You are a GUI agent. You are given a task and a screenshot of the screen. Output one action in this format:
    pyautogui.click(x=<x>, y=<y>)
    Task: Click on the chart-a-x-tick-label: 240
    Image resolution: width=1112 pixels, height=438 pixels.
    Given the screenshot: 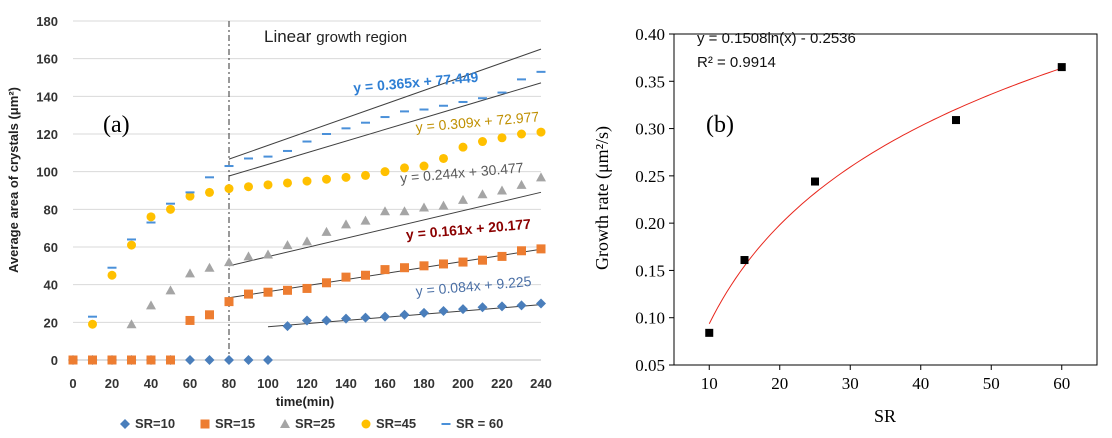 What is the action you would take?
    pyautogui.click(x=541, y=383)
    